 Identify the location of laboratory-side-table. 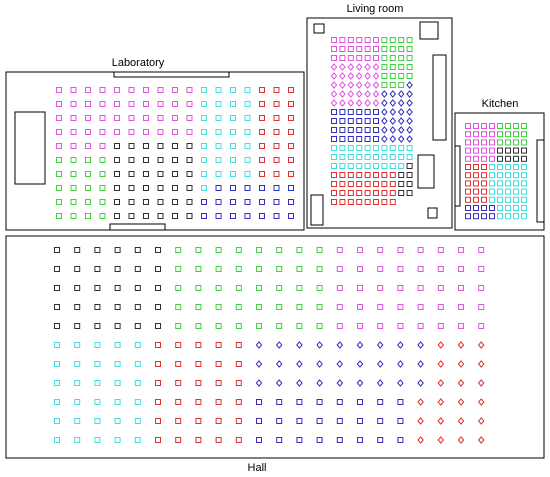
(30, 148).